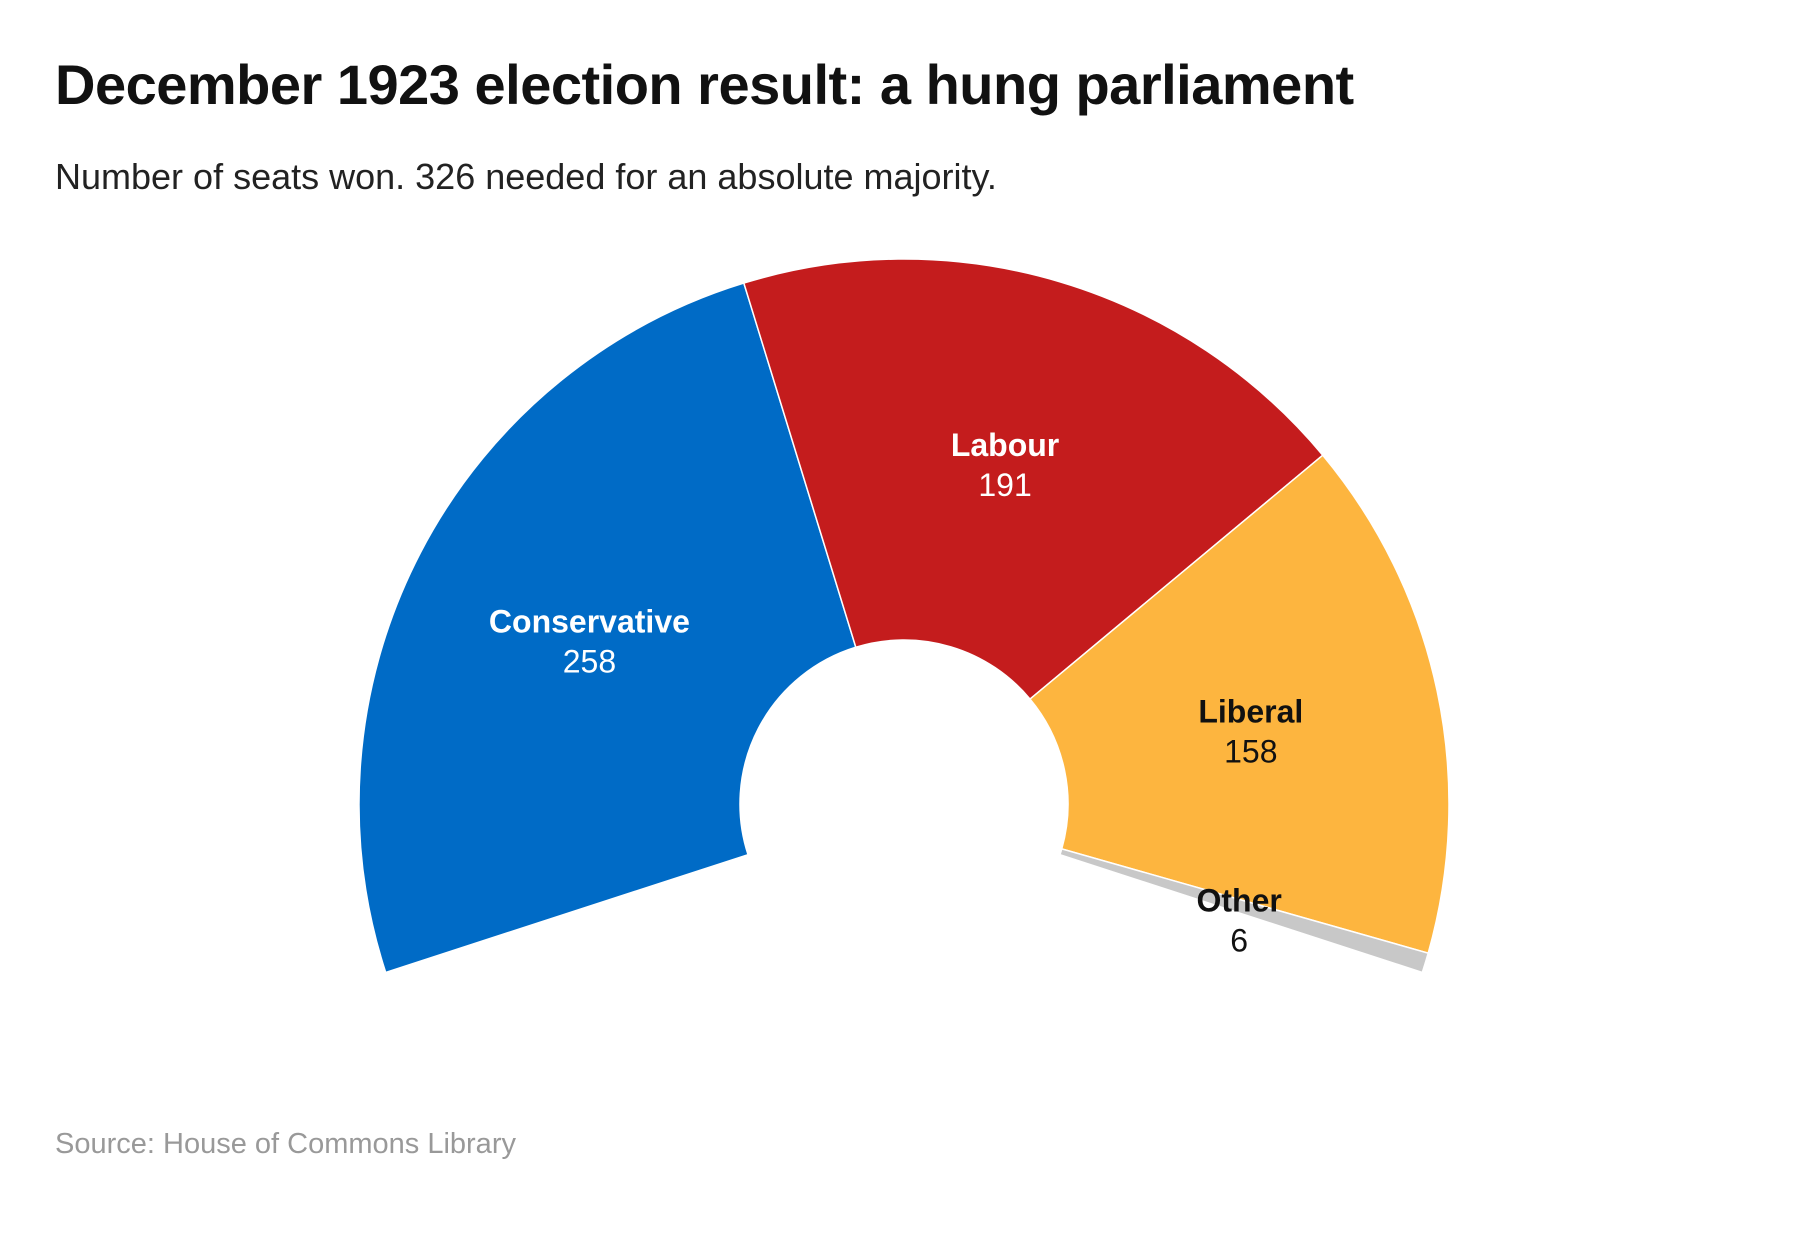 Image resolution: width=1800 pixels, height=1239 pixels. What do you see at coordinates (1239, 940) in the screenshot?
I see `label-value-other: 6` at bounding box center [1239, 940].